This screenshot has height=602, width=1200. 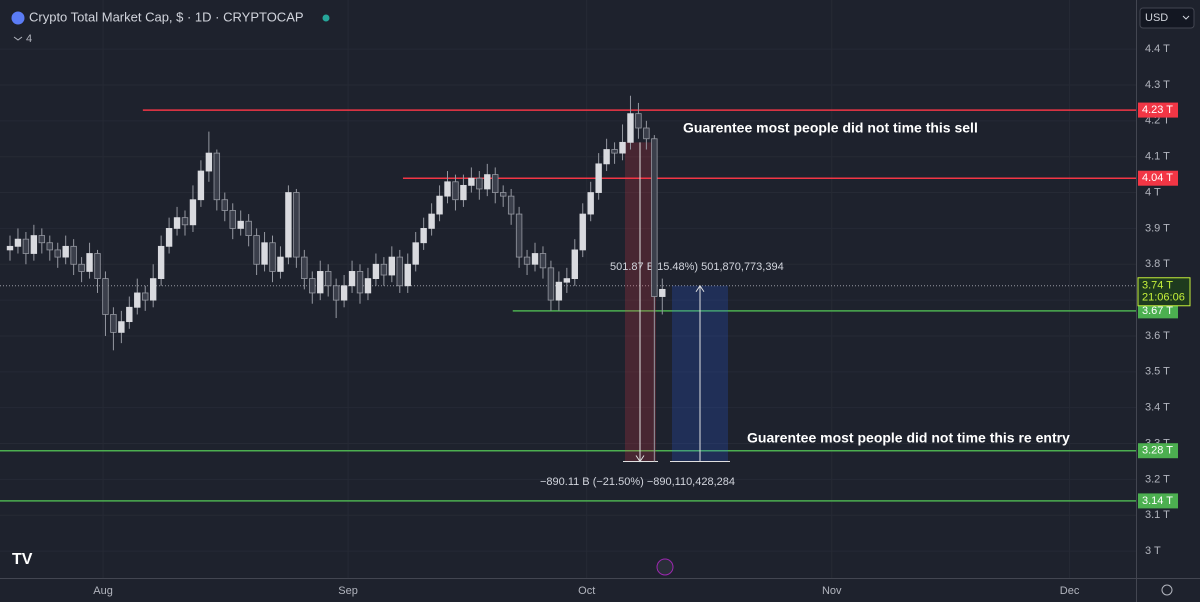 I want to click on x-tick-label: Nov, so click(x=832, y=591).